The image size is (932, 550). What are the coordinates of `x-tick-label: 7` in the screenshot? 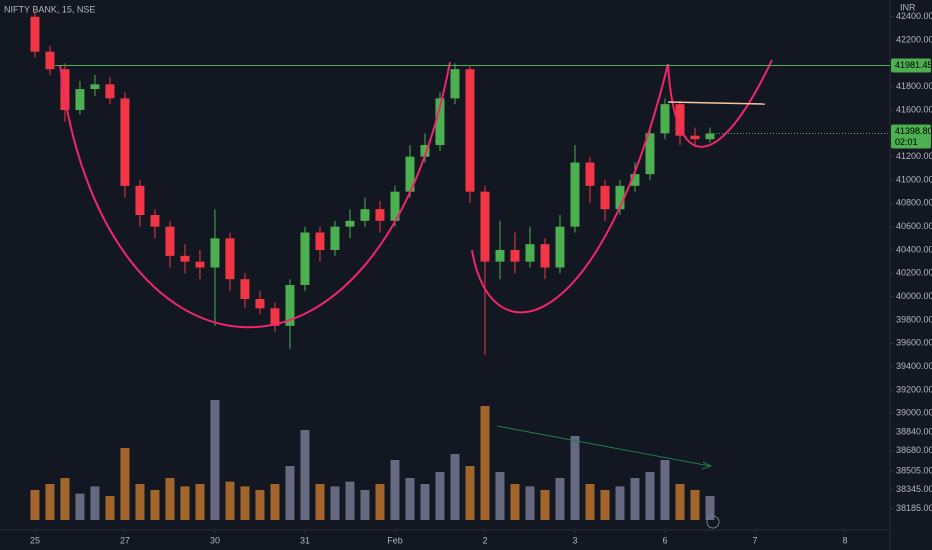 It's located at (754, 540).